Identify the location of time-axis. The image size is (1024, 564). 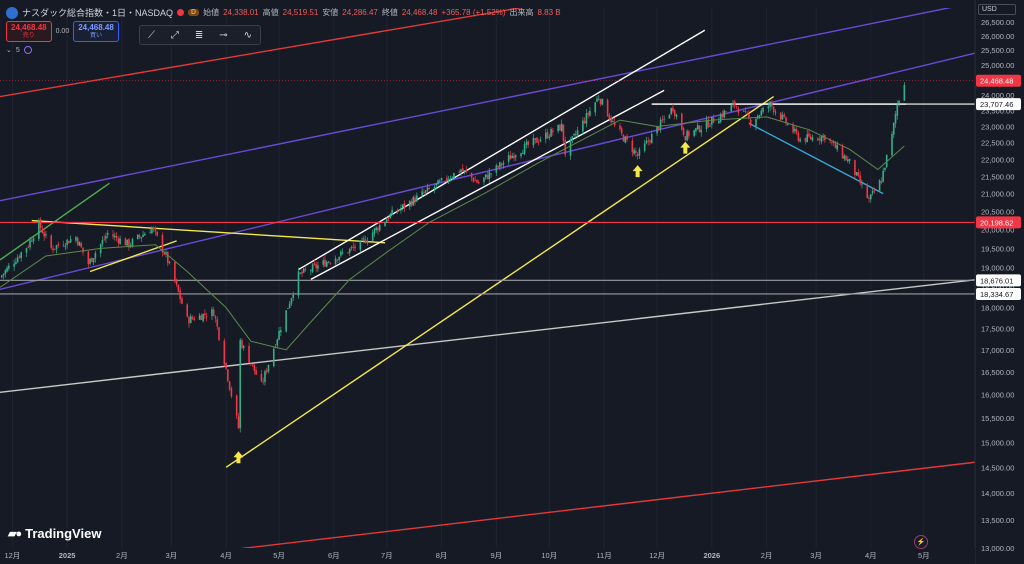
(487, 556).